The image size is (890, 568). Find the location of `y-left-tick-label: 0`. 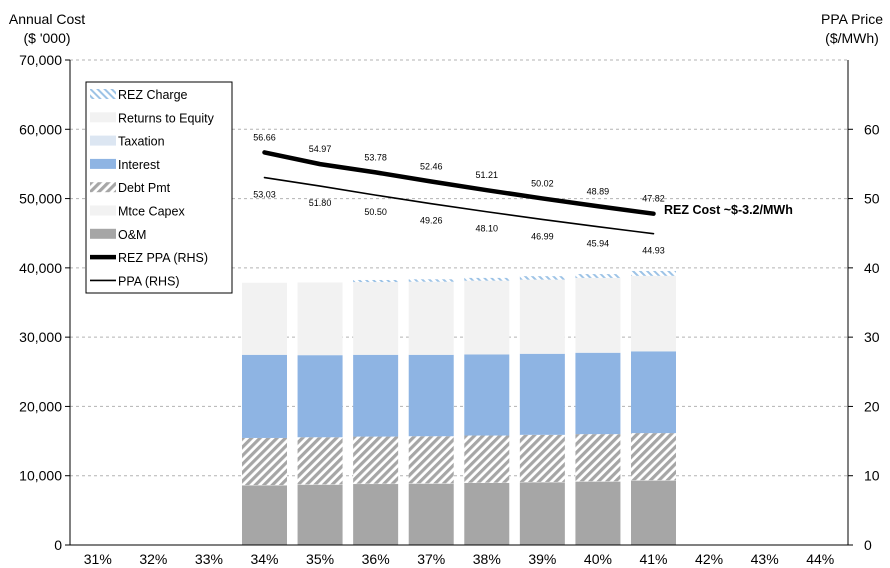

y-left-tick-label: 0 is located at coordinates (58, 545).